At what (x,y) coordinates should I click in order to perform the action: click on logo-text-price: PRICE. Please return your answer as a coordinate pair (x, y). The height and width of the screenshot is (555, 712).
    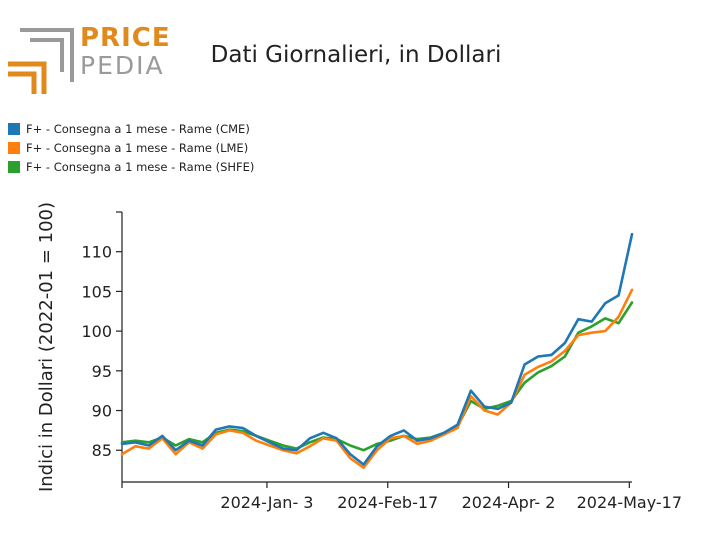
    Looking at the image, I should click on (125, 38).